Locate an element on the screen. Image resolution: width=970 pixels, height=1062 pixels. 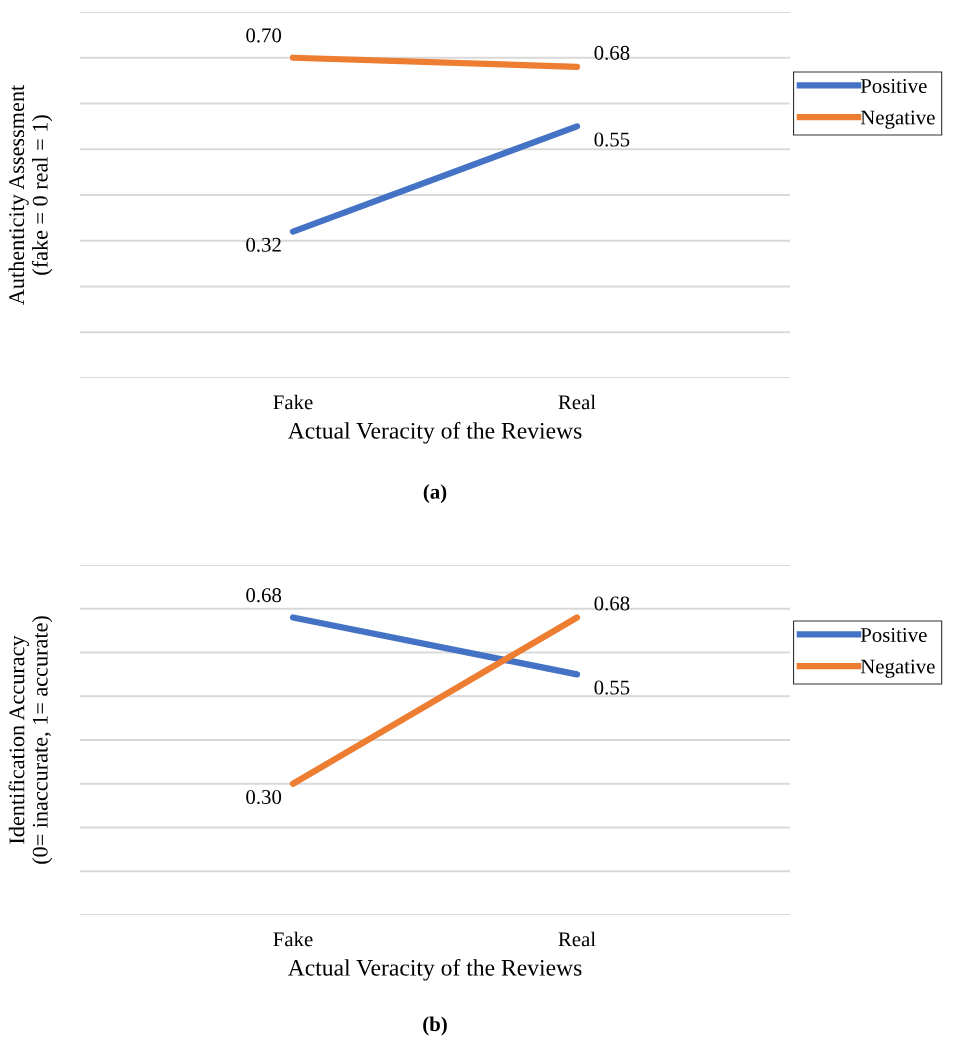
data-label: 0.30 is located at coordinates (264, 797).